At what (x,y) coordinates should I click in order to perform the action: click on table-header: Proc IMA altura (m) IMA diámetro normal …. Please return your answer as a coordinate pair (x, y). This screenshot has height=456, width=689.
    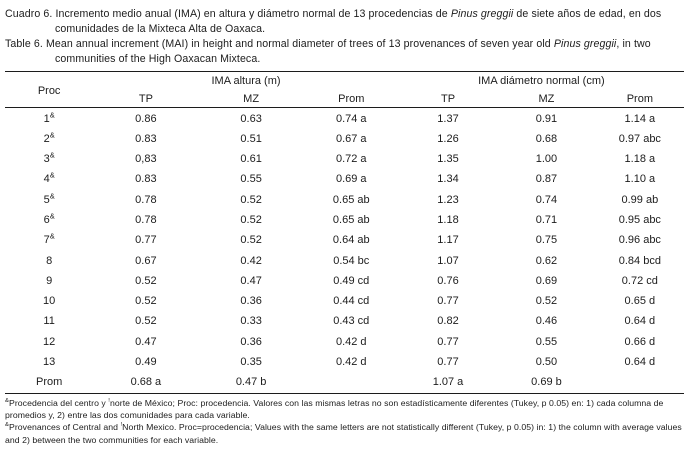
    Looking at the image, I should click on (344, 90).